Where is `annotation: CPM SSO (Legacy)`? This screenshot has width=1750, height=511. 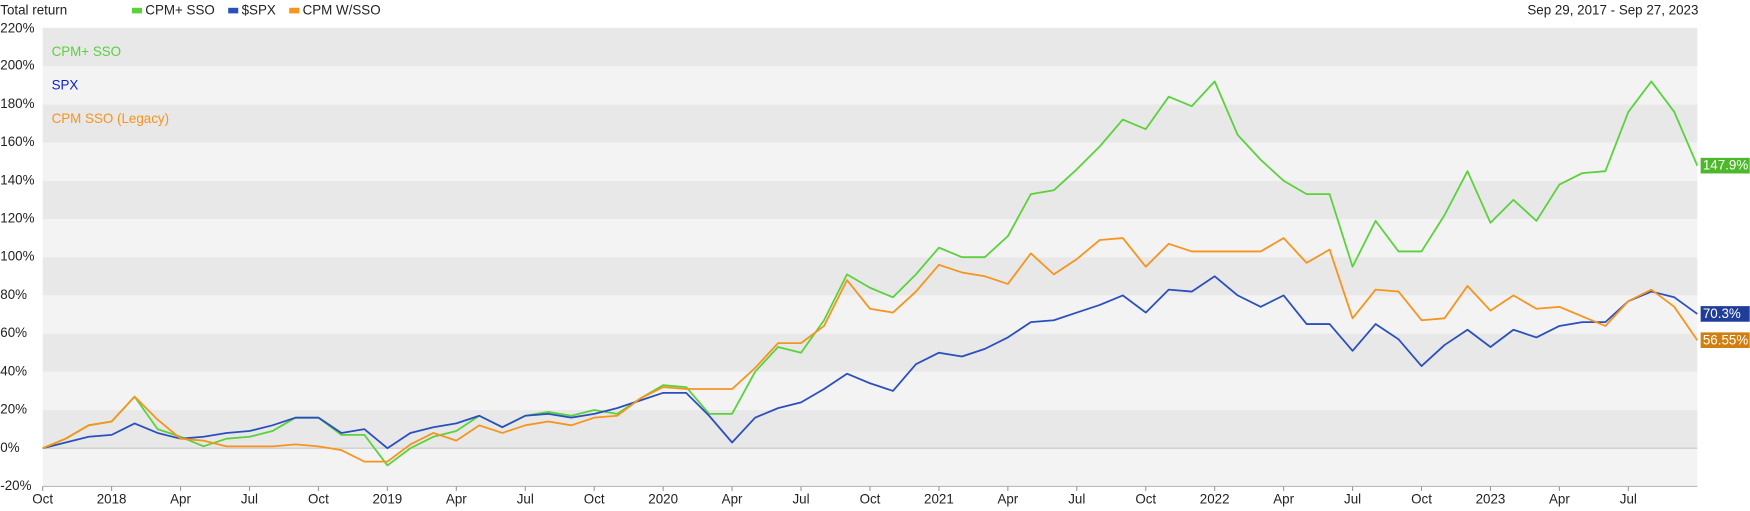
annotation: CPM SSO (Legacy) is located at coordinates (110, 118).